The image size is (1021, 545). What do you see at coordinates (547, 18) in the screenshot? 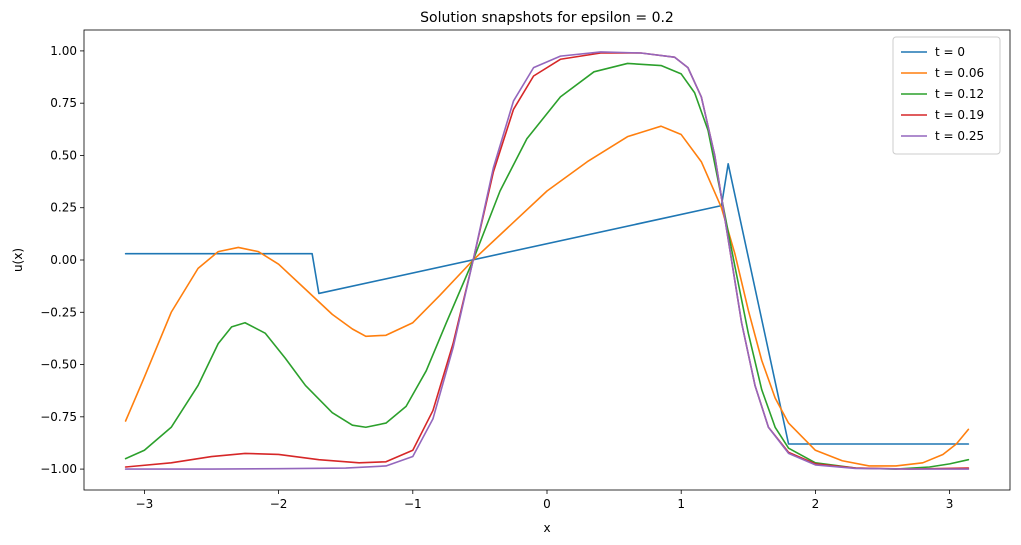
I see `chart-title: Solution snapshots for epsilon = 0.2` at bounding box center [547, 18].